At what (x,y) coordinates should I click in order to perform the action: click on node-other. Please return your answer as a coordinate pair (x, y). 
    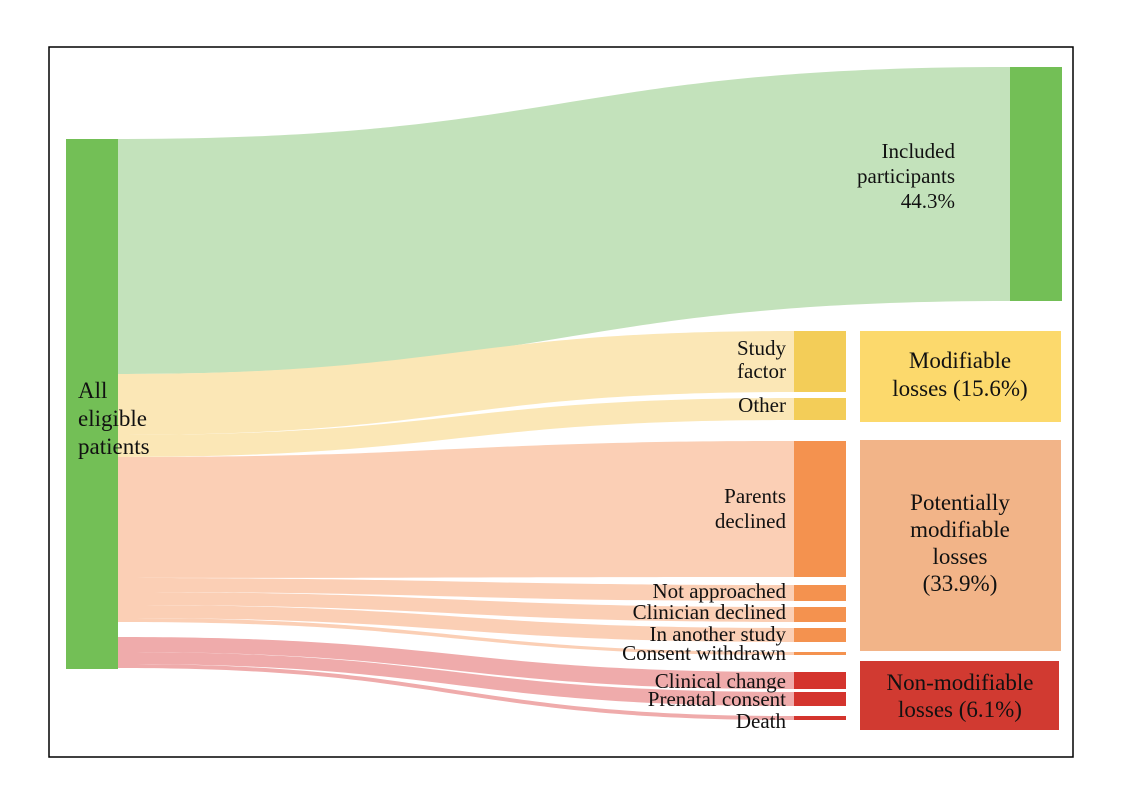
    Looking at the image, I should click on (820, 409).